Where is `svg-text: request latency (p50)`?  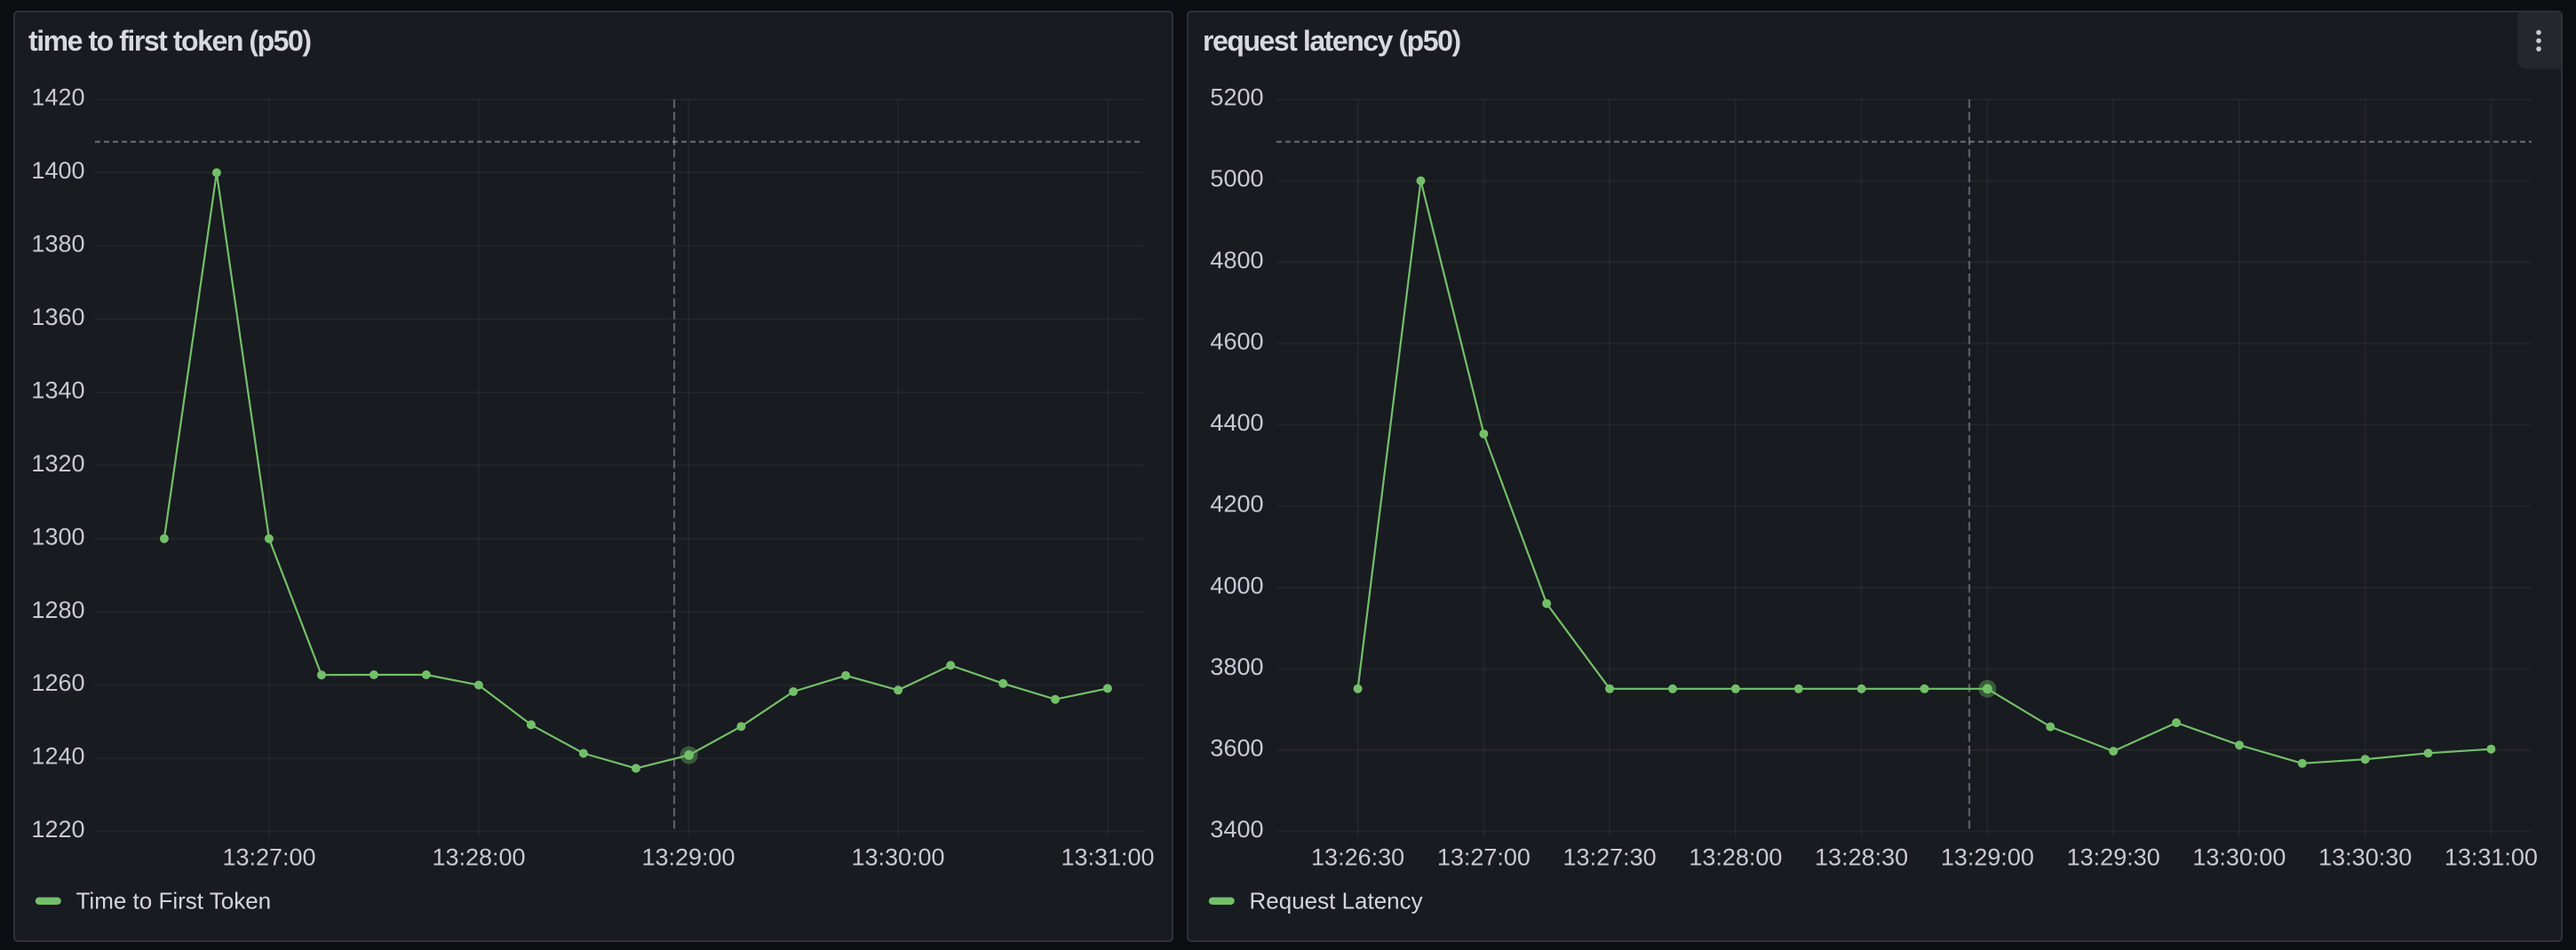
svg-text: request latency (p50) is located at coordinates (1331, 41).